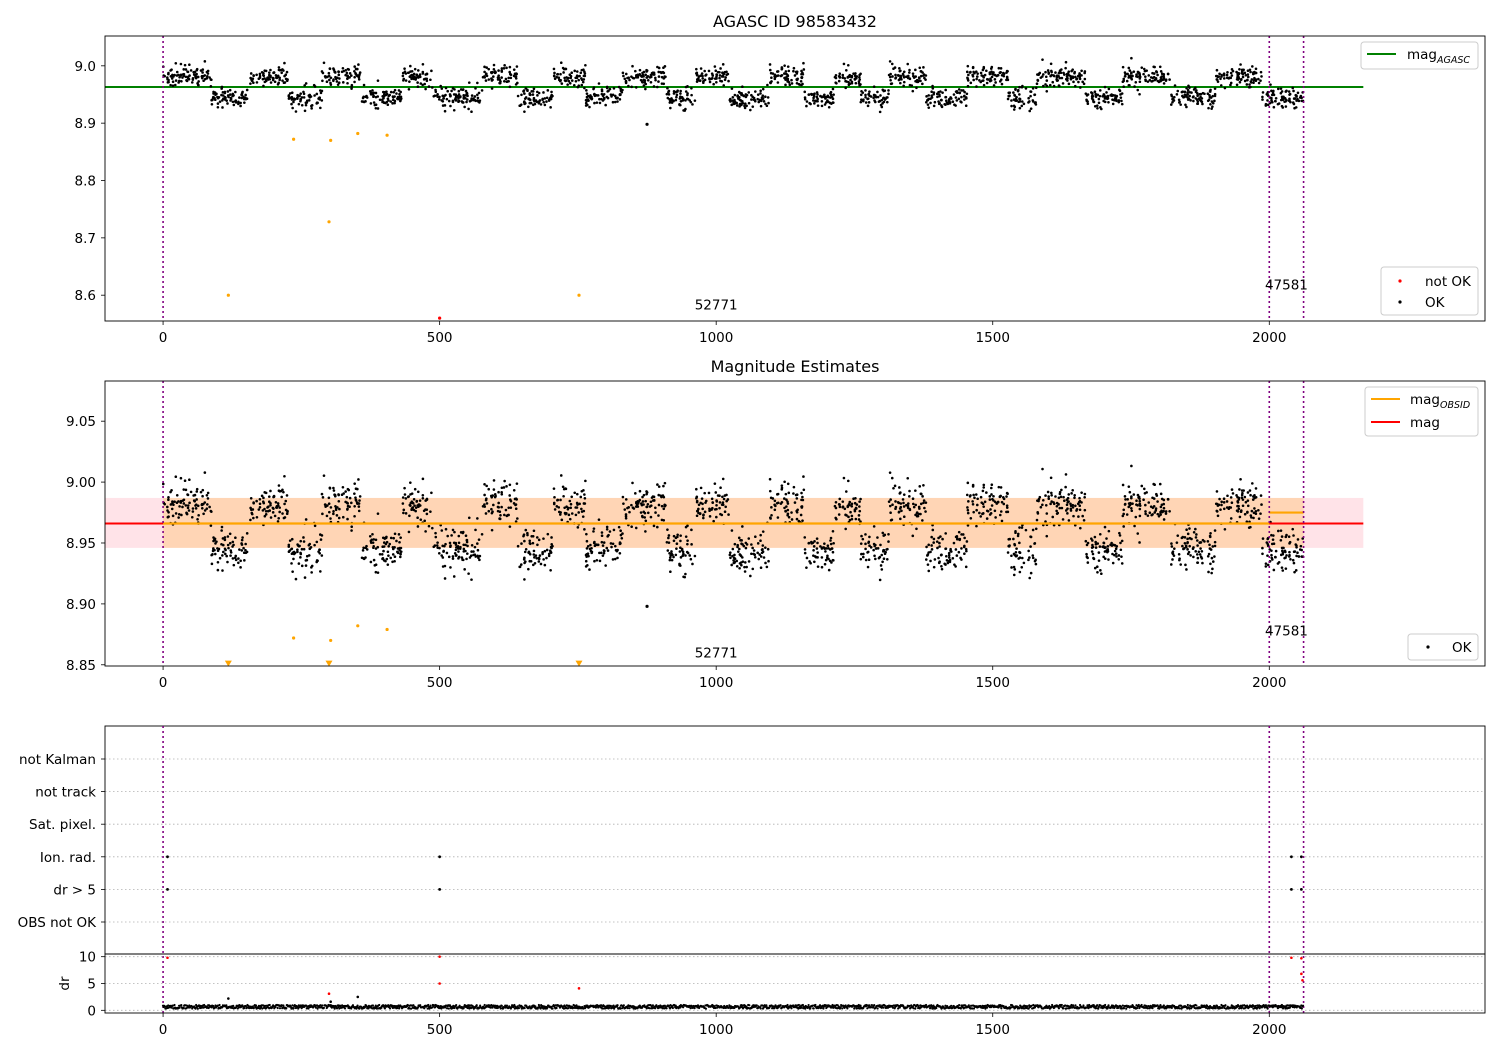 The width and height of the screenshot is (1500, 1050). Describe the element at coordinates (716, 653) in the screenshot. I see `obsid-label: 52771` at that location.